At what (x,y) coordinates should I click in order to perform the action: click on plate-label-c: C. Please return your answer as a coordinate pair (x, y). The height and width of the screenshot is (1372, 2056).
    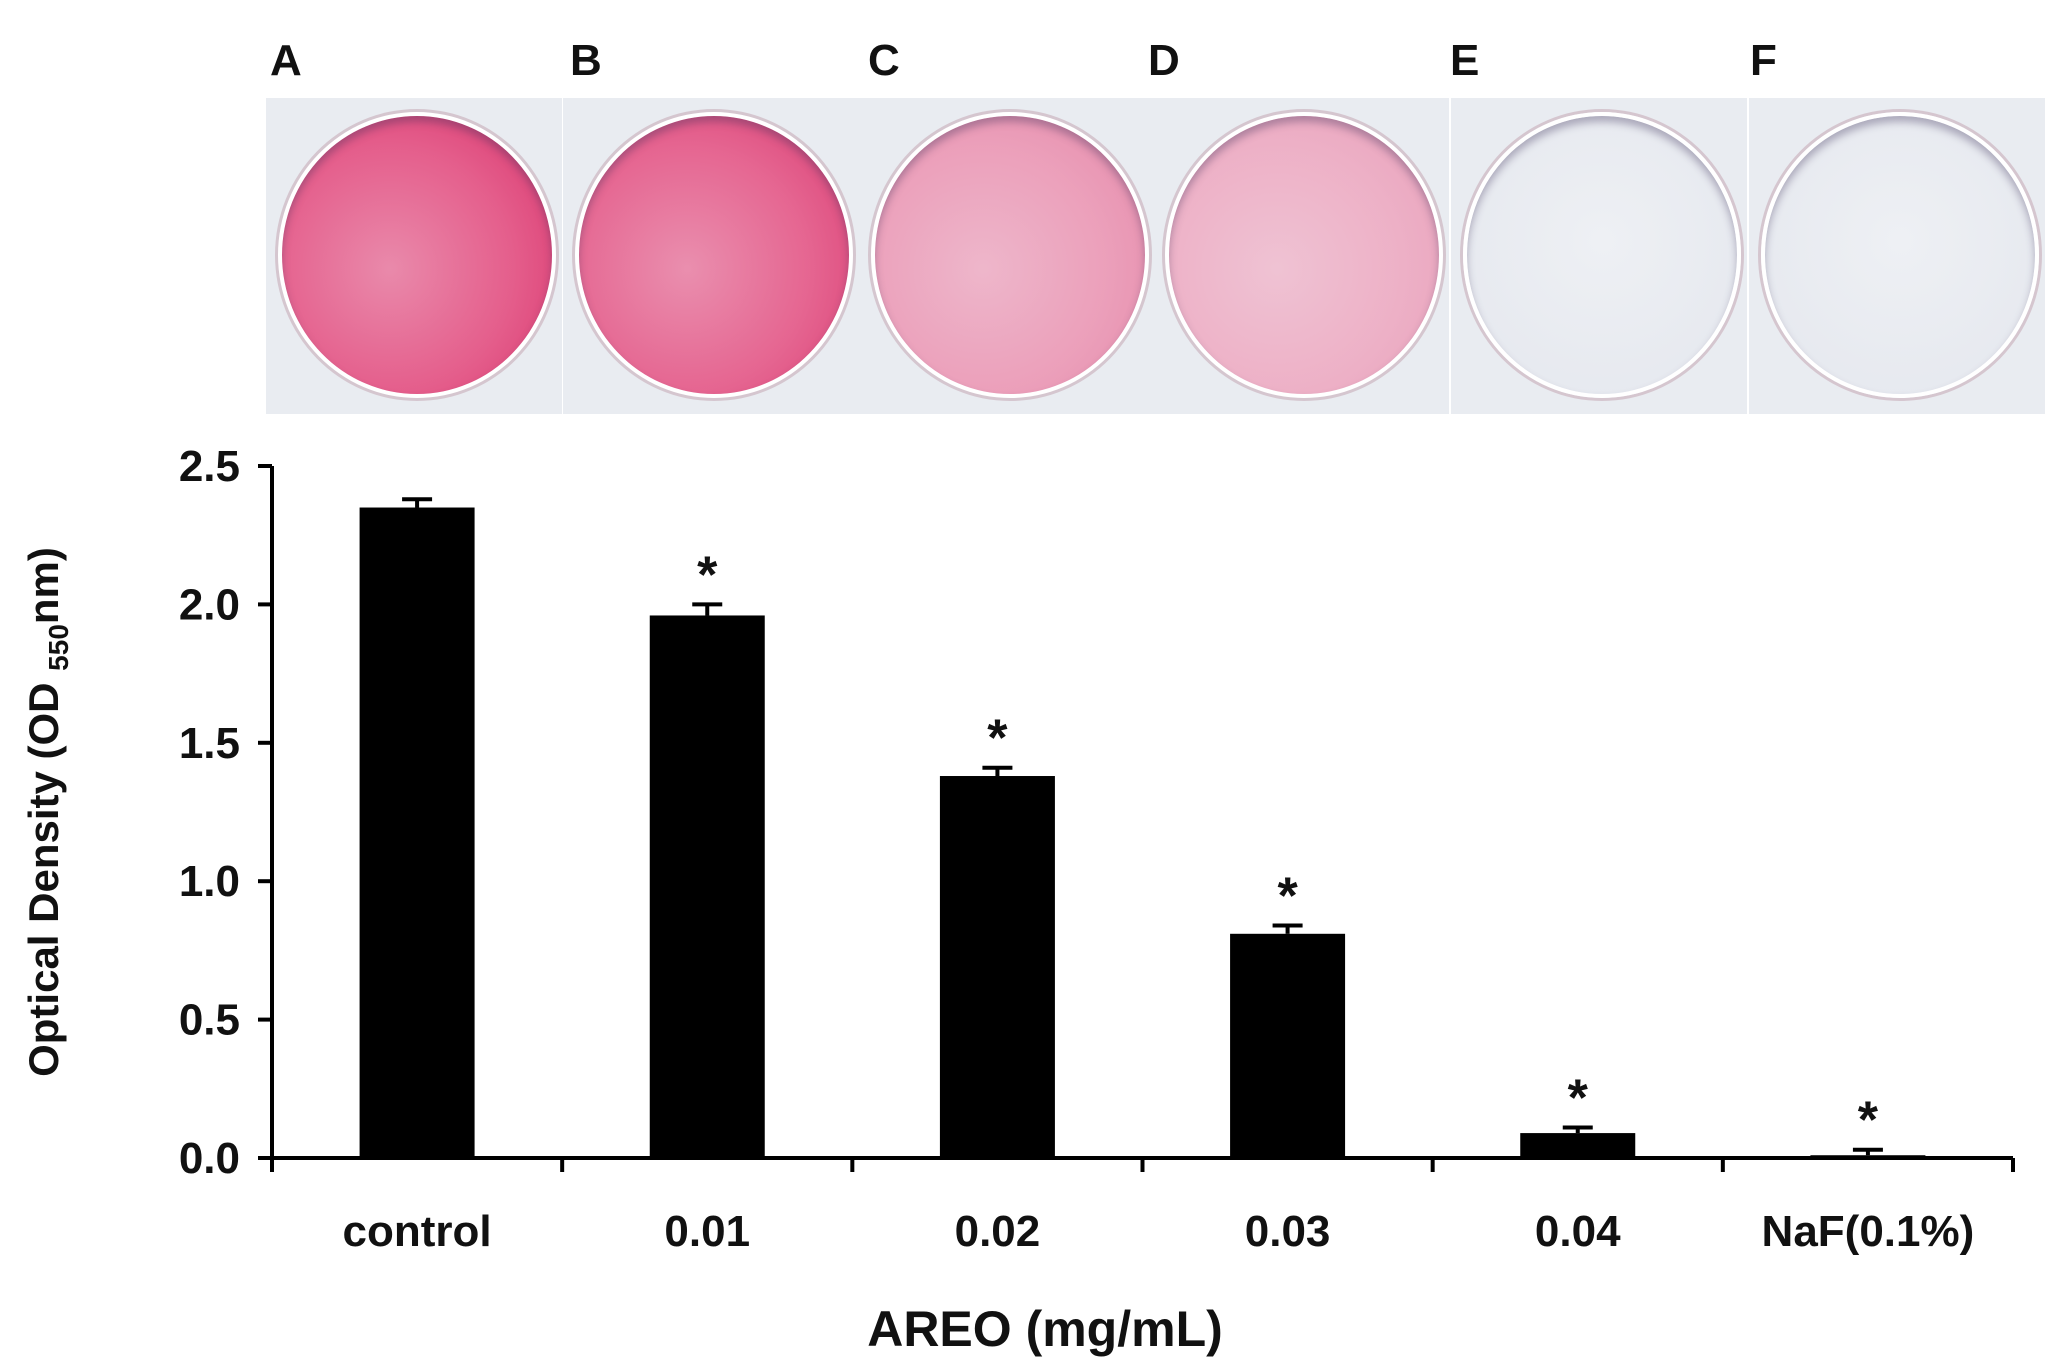
    Looking at the image, I should click on (884, 60).